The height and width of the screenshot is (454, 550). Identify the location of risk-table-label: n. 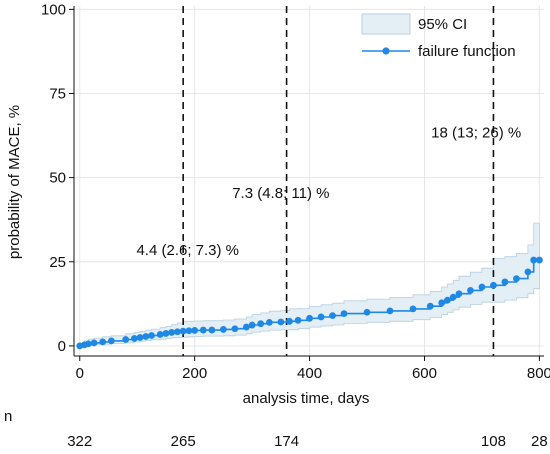
(8, 416).